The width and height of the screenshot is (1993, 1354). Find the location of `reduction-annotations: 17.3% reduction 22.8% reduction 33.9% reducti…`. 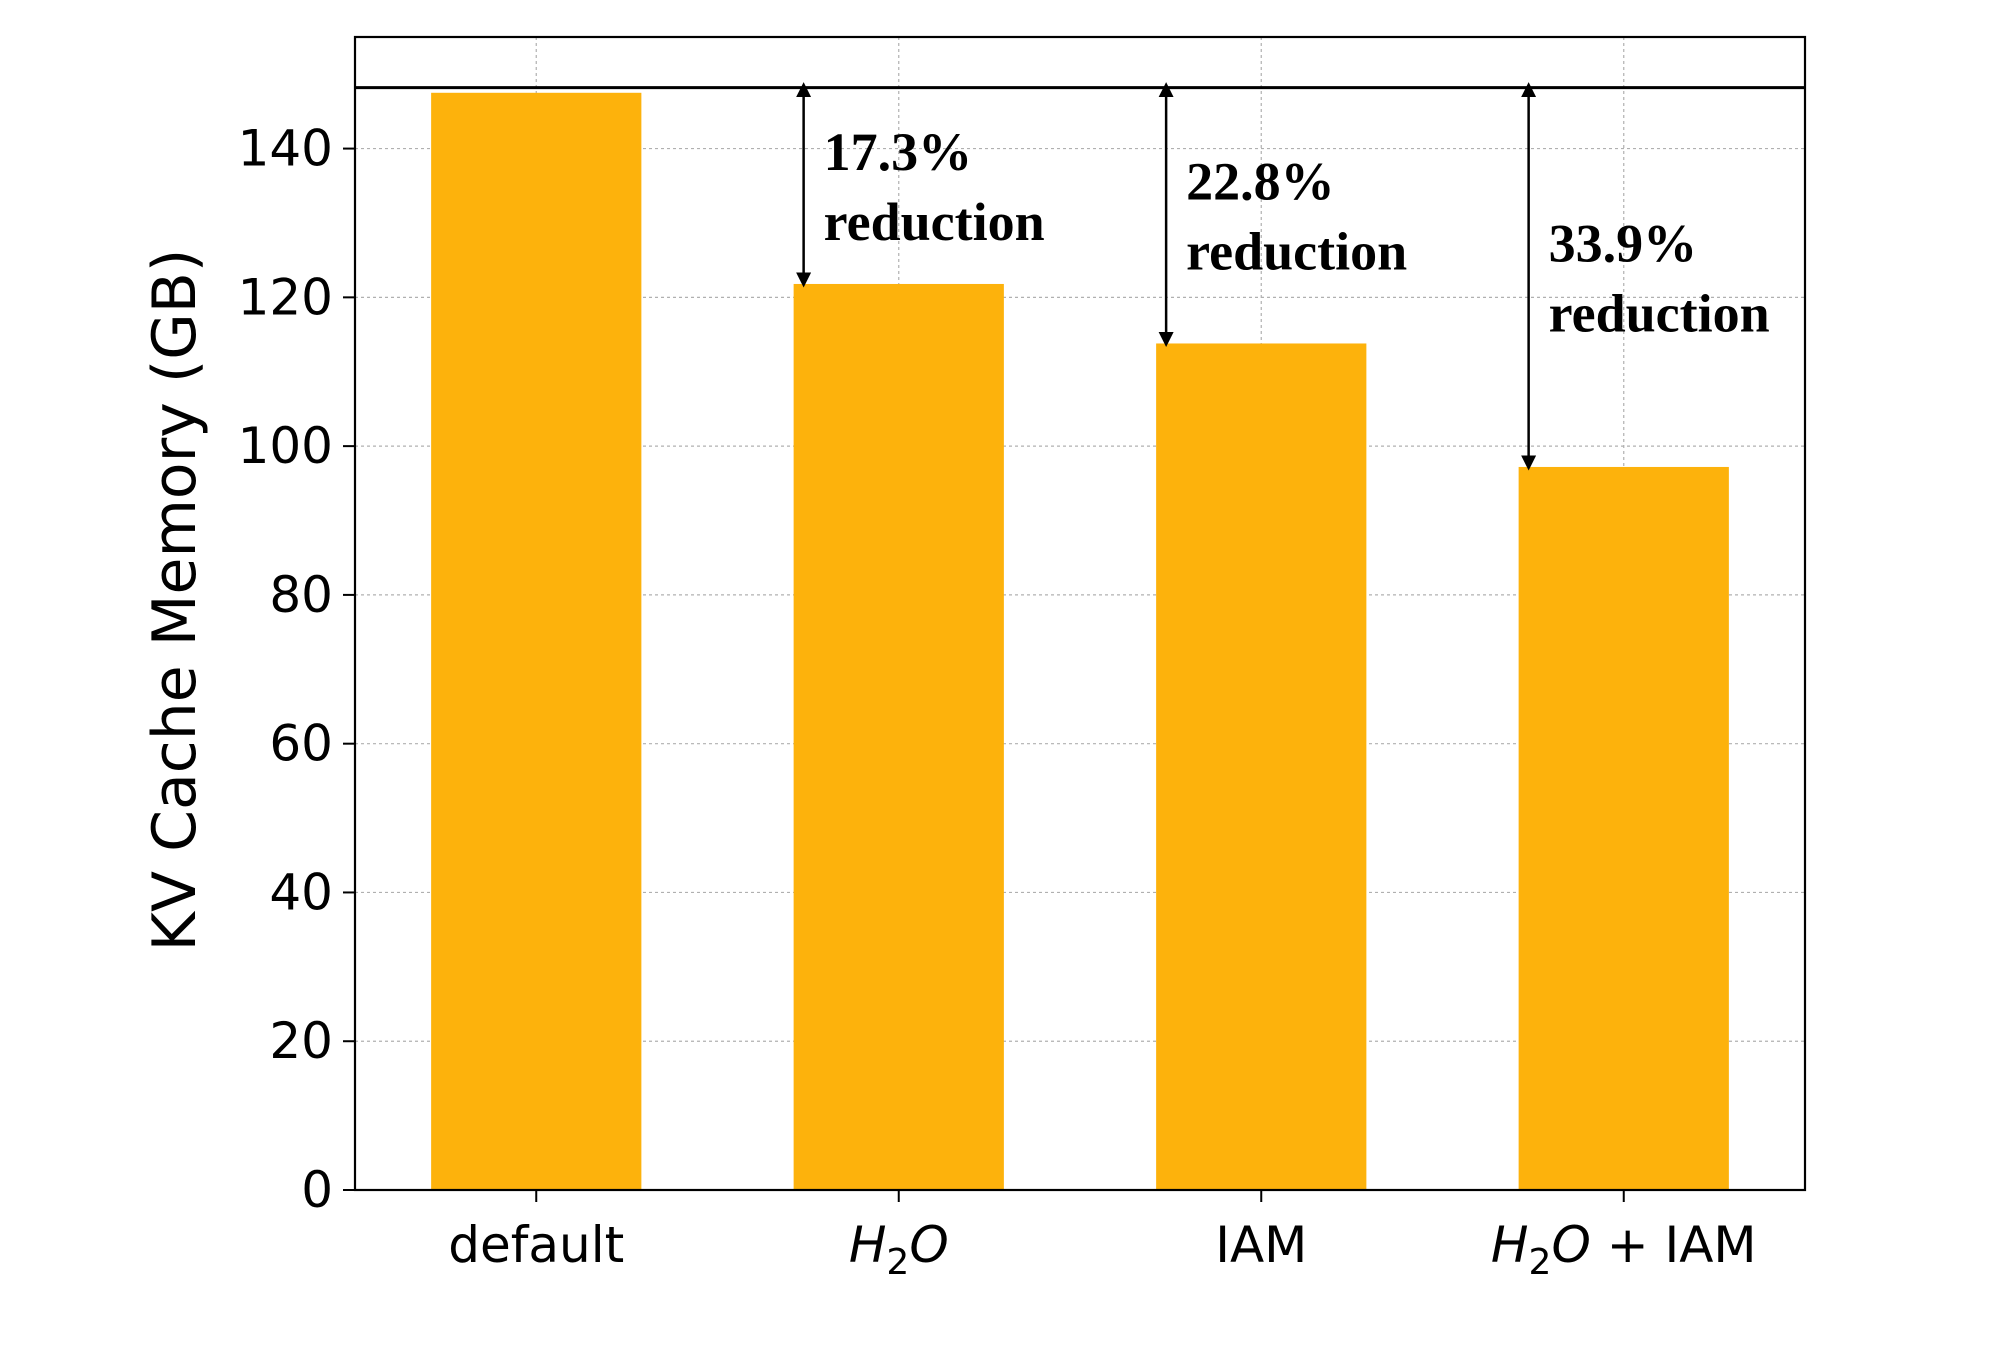

reduction-annotations: 17.3% reduction 22.8% reduction 33.9% reducti… is located at coordinates (1283, 276).